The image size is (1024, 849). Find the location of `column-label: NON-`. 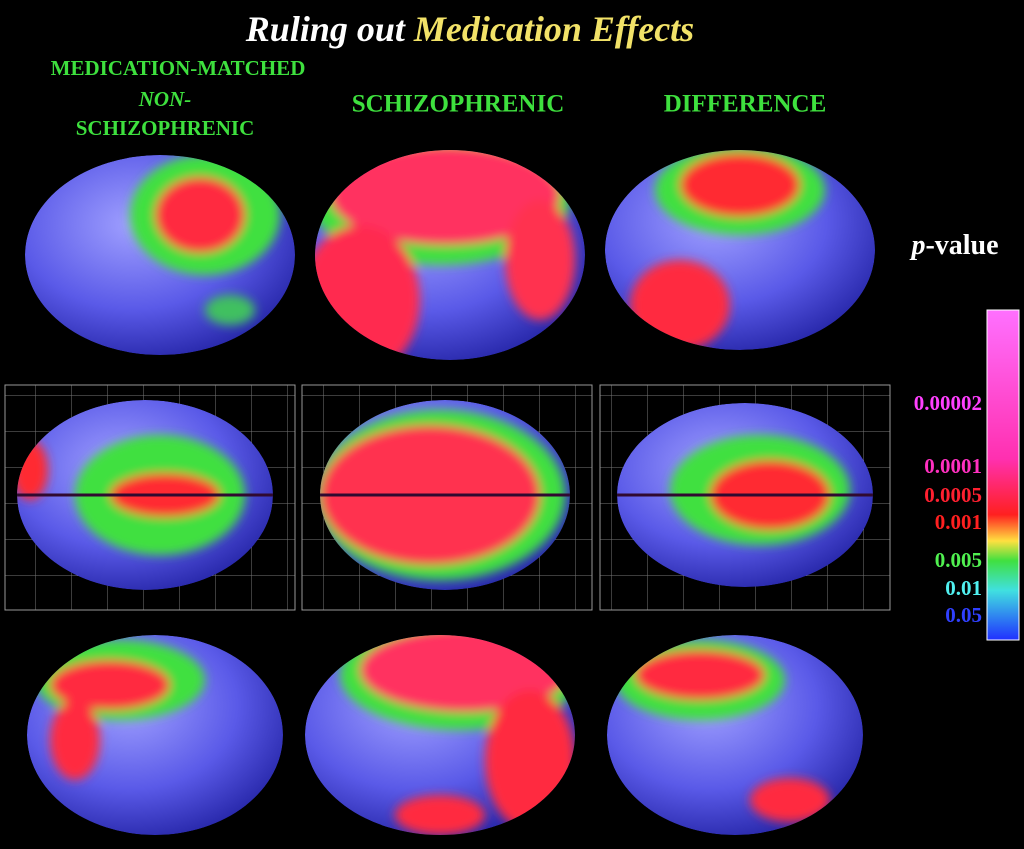

column-label: NON- is located at coordinates (165, 99).